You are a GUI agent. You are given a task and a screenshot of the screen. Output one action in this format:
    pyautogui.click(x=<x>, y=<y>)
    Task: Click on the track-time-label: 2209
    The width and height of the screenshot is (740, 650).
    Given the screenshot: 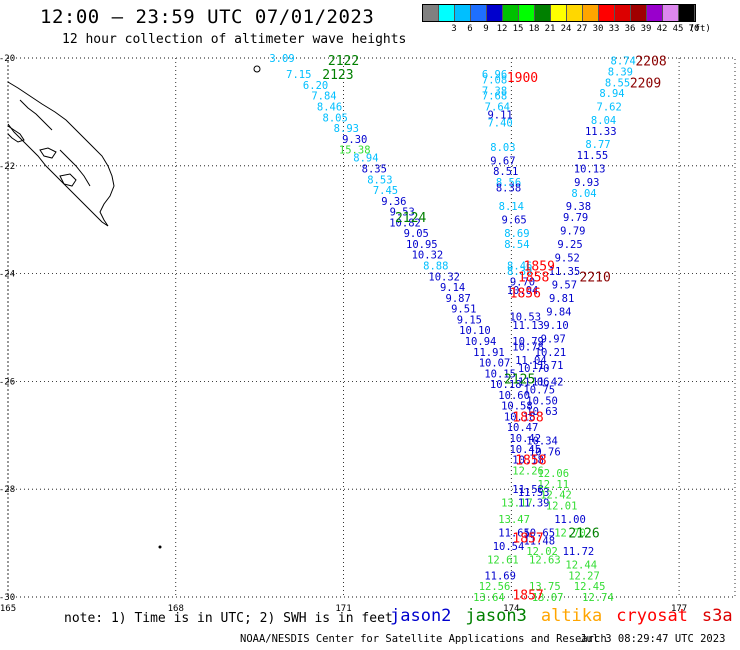 What is the action you would take?
    pyautogui.click(x=645, y=83)
    